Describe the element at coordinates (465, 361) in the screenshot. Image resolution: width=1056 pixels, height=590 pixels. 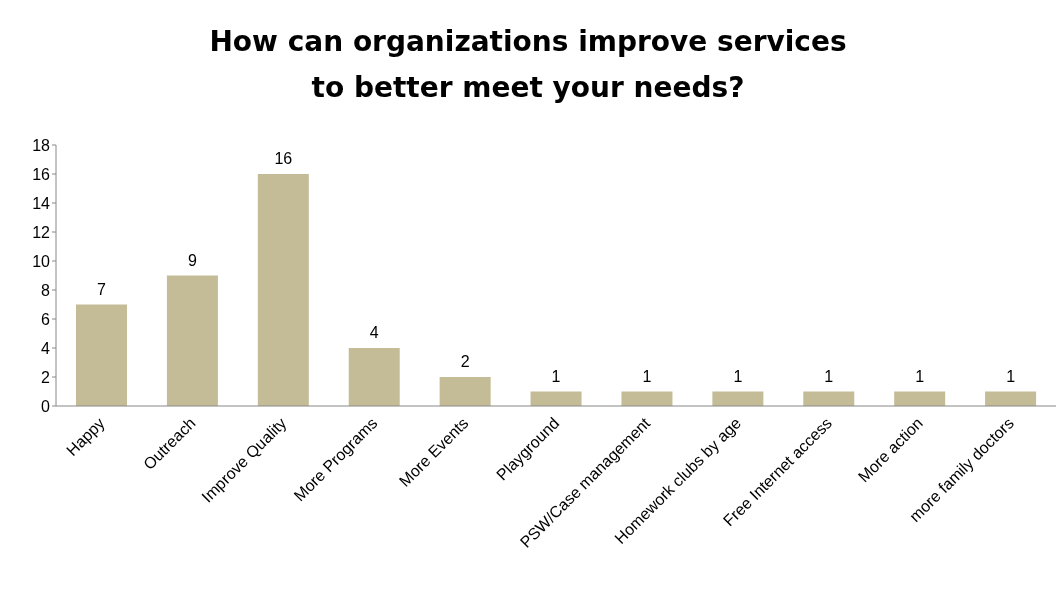
I see `data-label: 2` at that location.